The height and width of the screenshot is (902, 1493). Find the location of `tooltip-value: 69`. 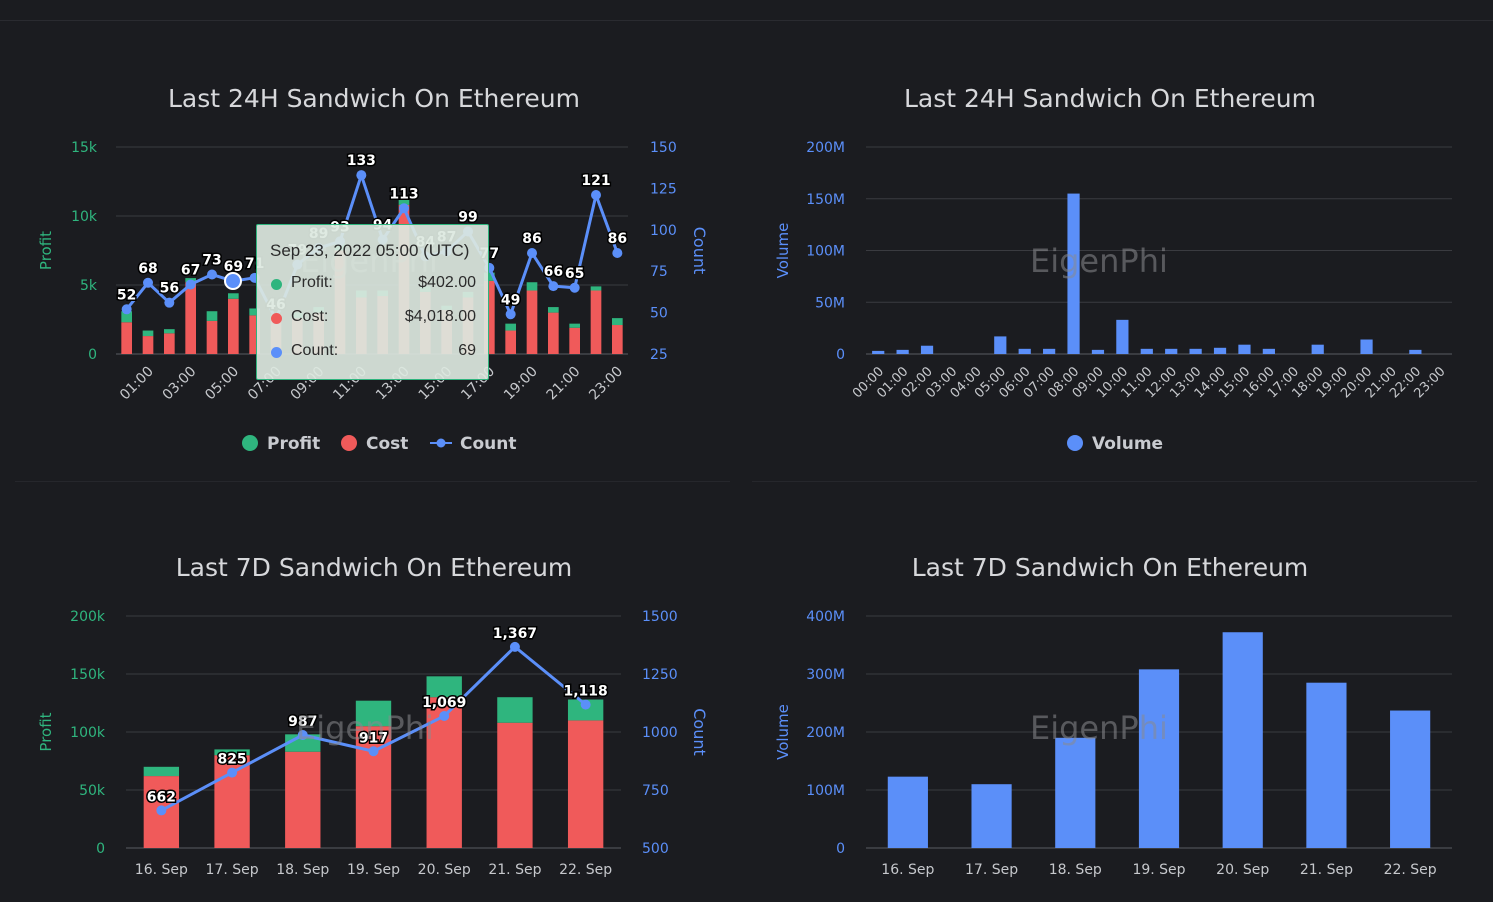

tooltip-value: 69 is located at coordinates (467, 350).